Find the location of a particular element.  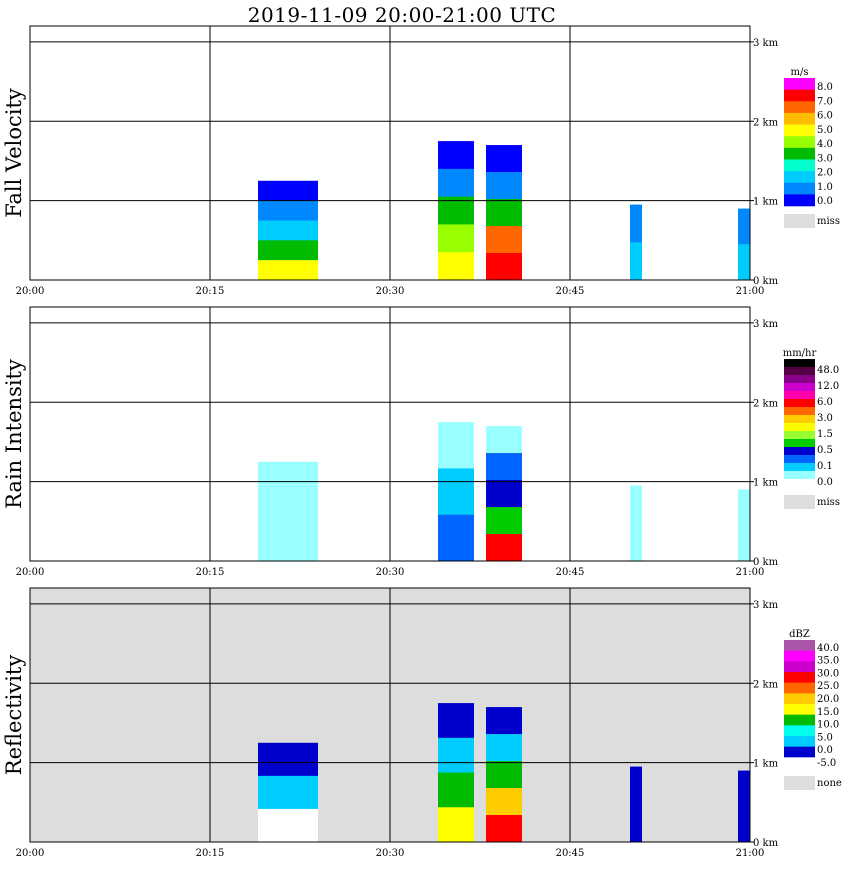

colorbar-label: -5.0 is located at coordinates (826, 763).